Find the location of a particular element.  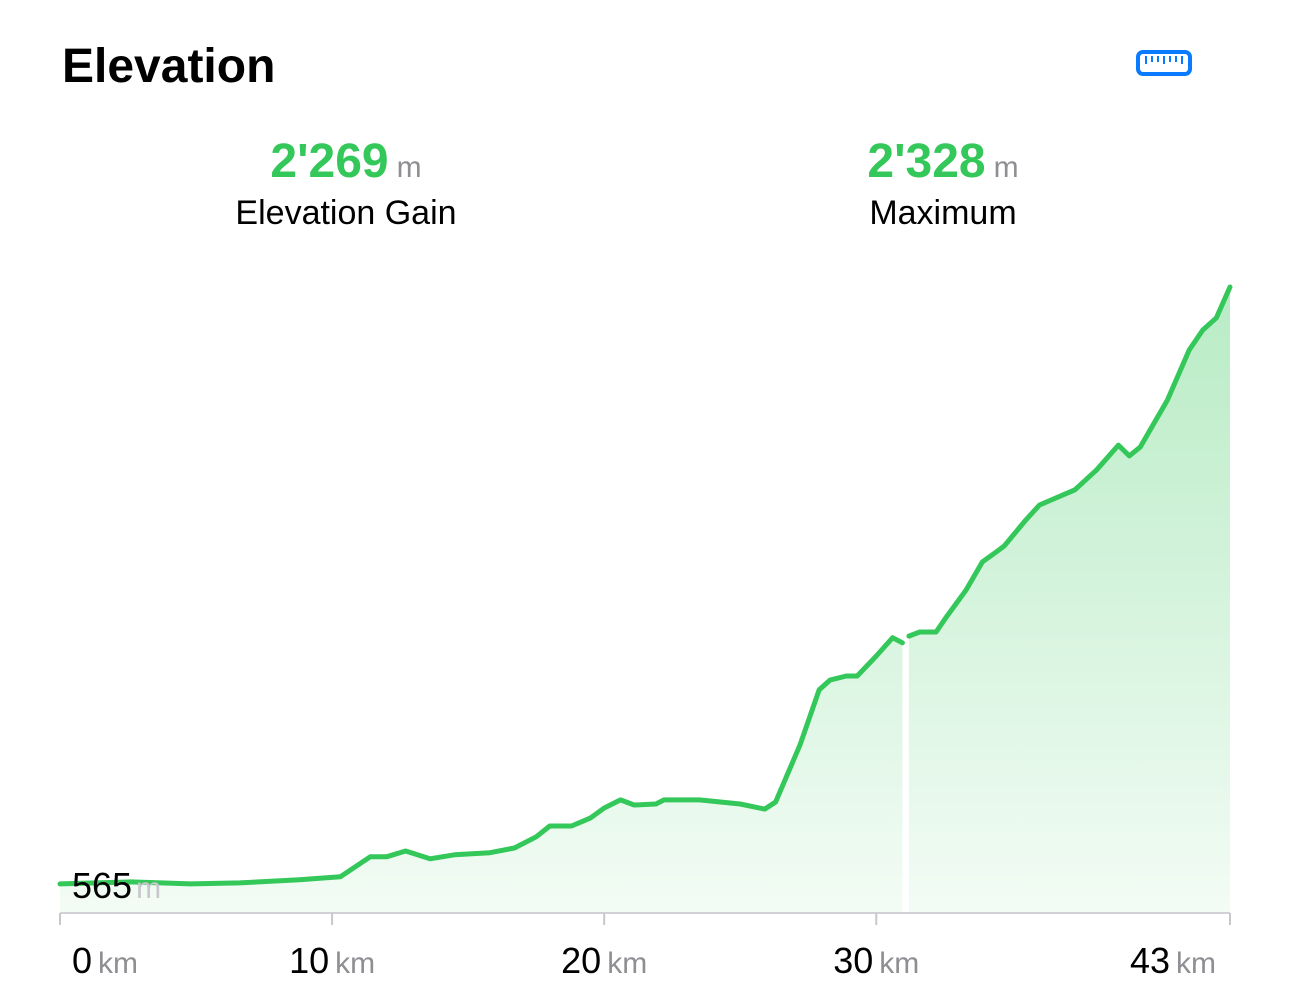

start-value: 565 is located at coordinates (102, 885).